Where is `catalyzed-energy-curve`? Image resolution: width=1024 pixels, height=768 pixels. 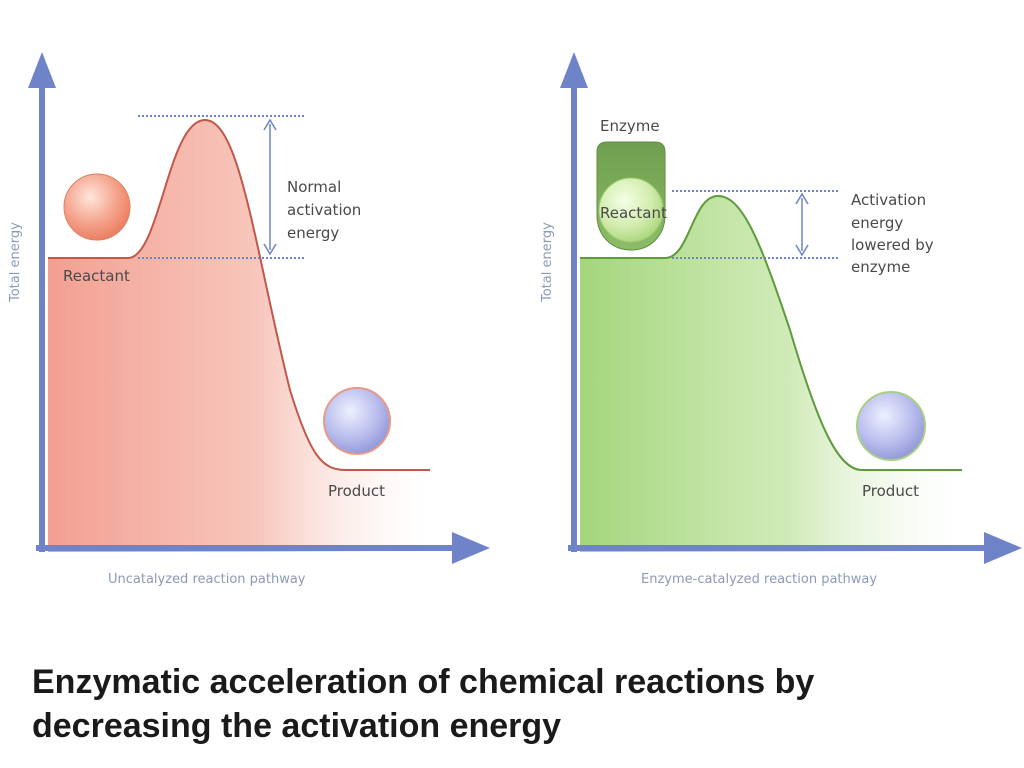 catalyzed-energy-curve is located at coordinates (771, 332).